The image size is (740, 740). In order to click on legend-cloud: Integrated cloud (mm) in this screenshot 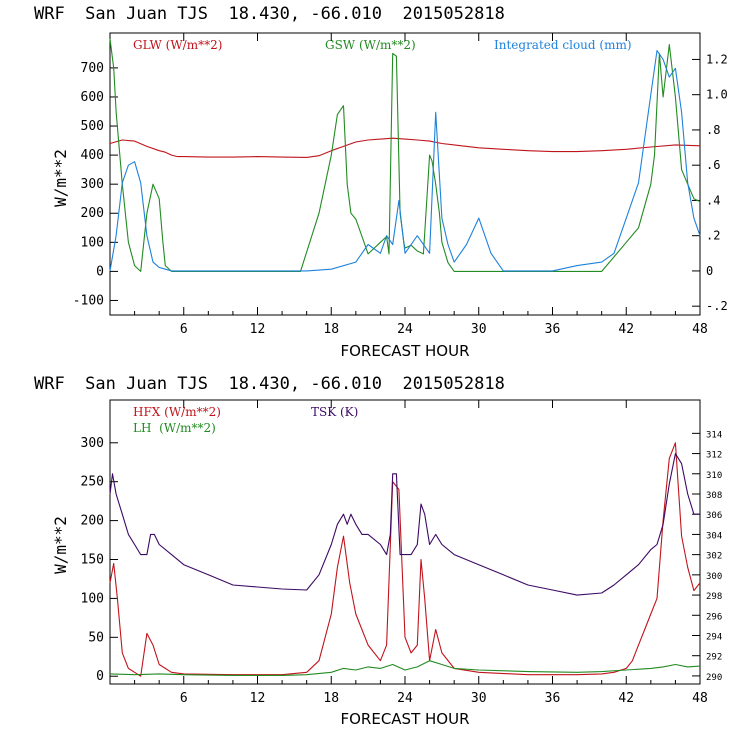, I will do `click(563, 45)`.